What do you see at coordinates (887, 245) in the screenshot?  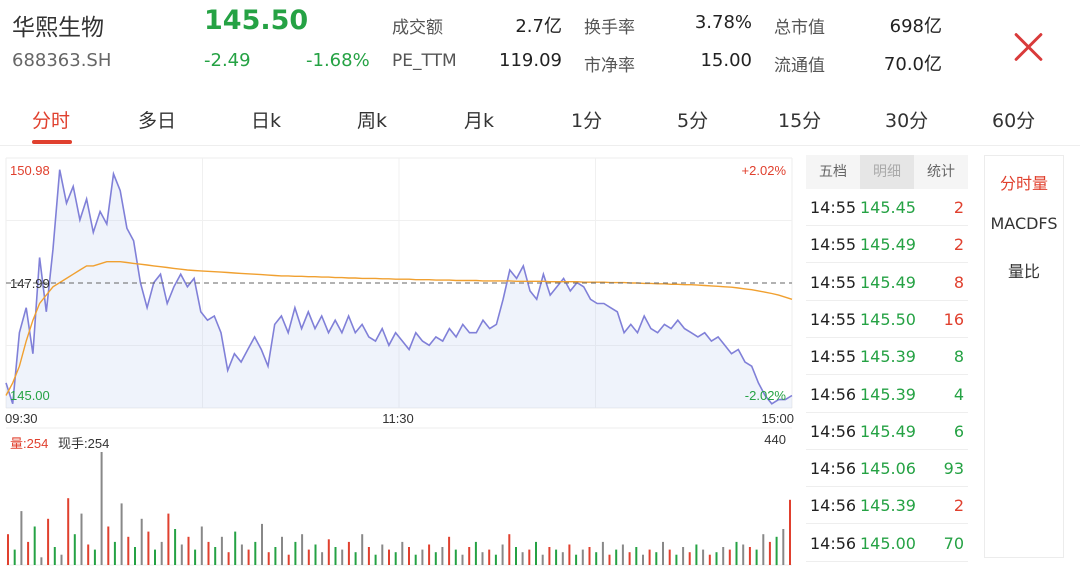 I see `trade-row: 14:55 145.49 2` at bounding box center [887, 245].